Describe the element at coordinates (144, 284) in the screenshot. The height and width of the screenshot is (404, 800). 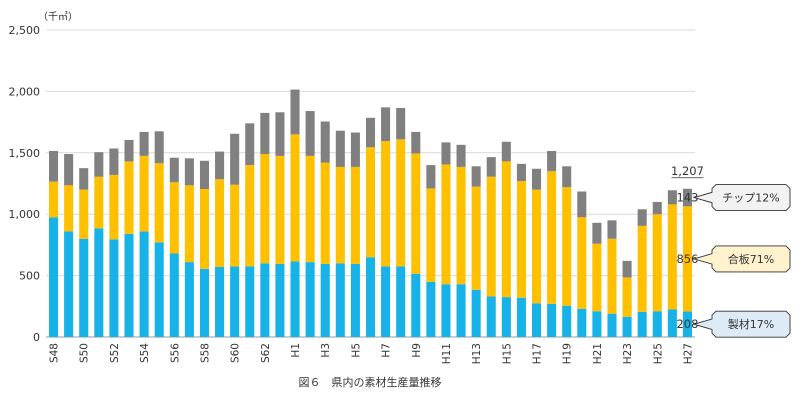
I see `bar-c17b3e8-S54` at that location.